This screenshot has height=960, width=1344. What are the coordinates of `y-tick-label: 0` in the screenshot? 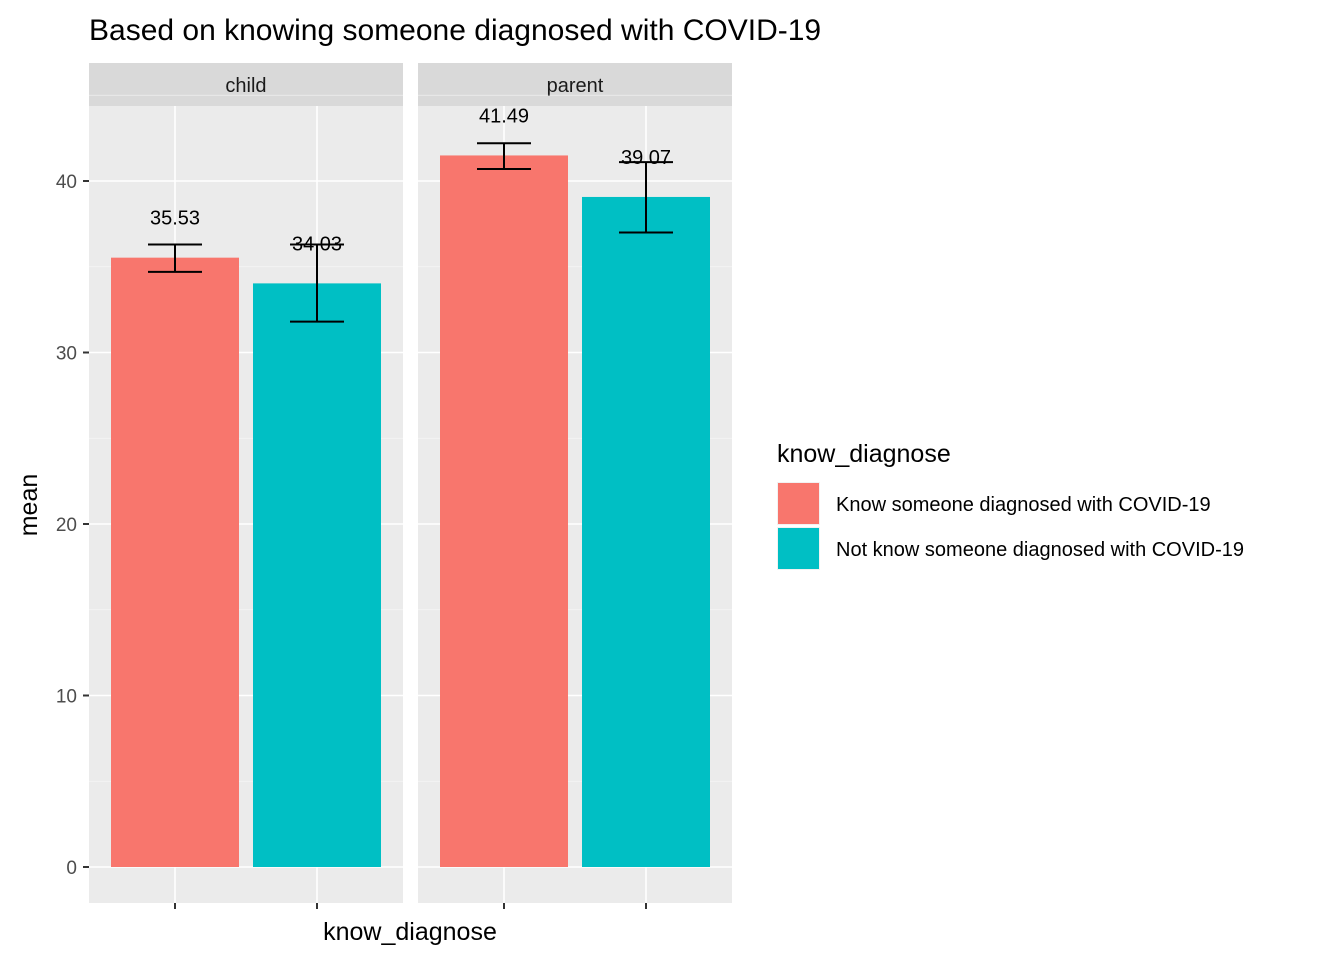 It's located at (71, 868).